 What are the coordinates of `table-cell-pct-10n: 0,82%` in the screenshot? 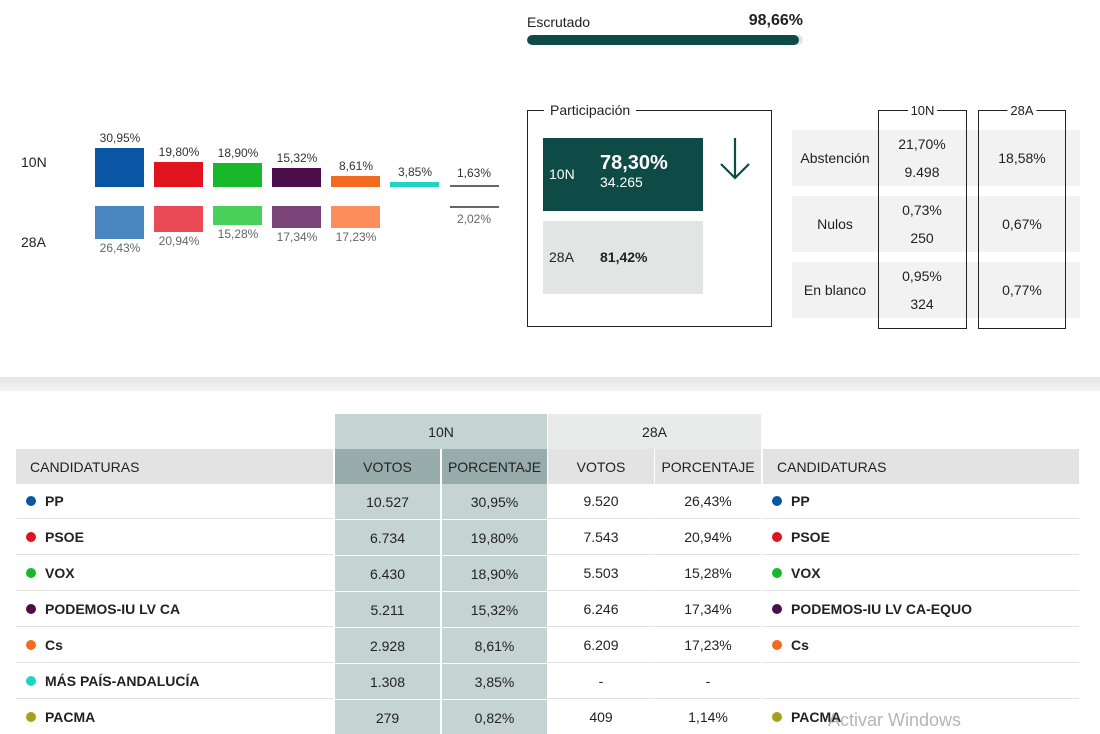 It's located at (494, 717).